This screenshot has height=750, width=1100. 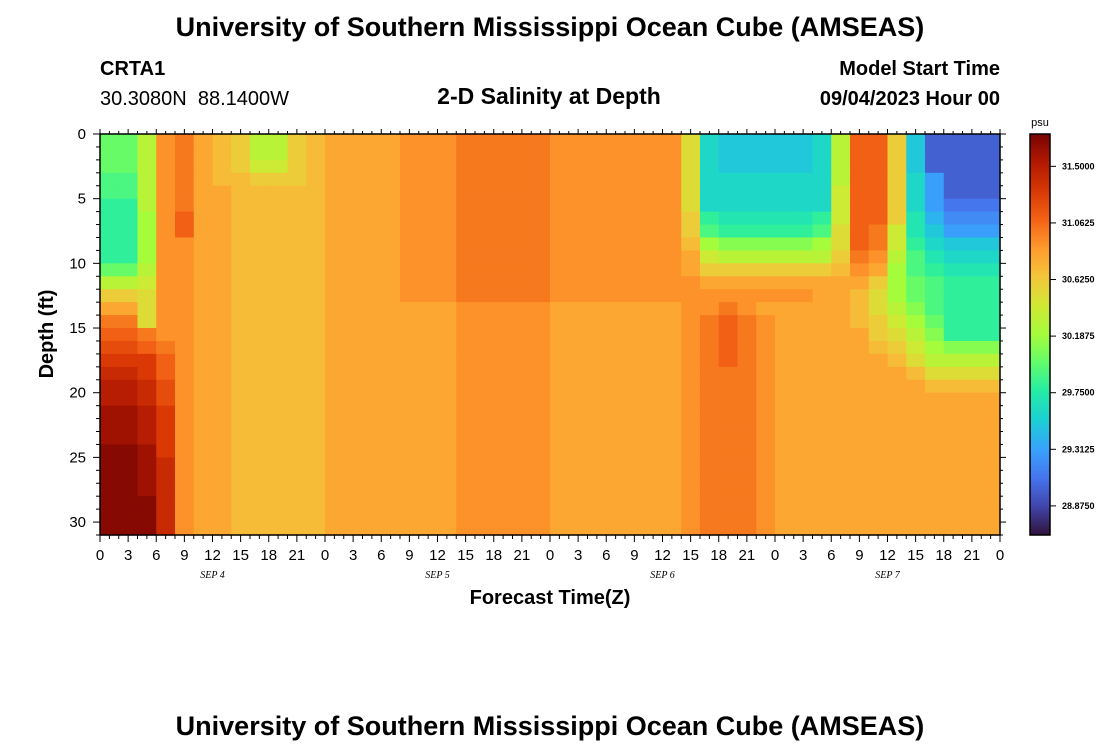 What do you see at coordinates (297, 555) in the screenshot?
I see `x-tick-label: 21` at bounding box center [297, 555].